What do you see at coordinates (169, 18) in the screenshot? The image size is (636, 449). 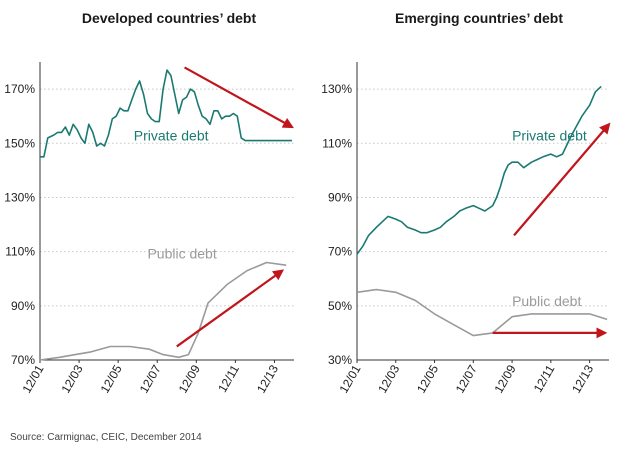 I see `chart-title-developed: Developed countries’ debt` at bounding box center [169, 18].